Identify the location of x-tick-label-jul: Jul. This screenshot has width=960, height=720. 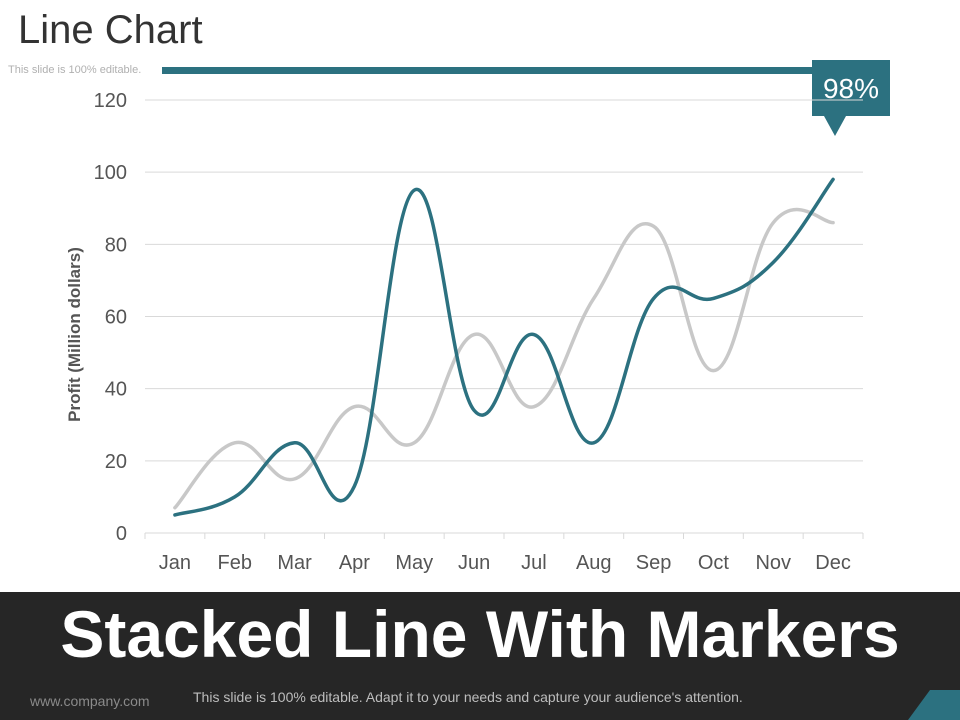
(534, 563).